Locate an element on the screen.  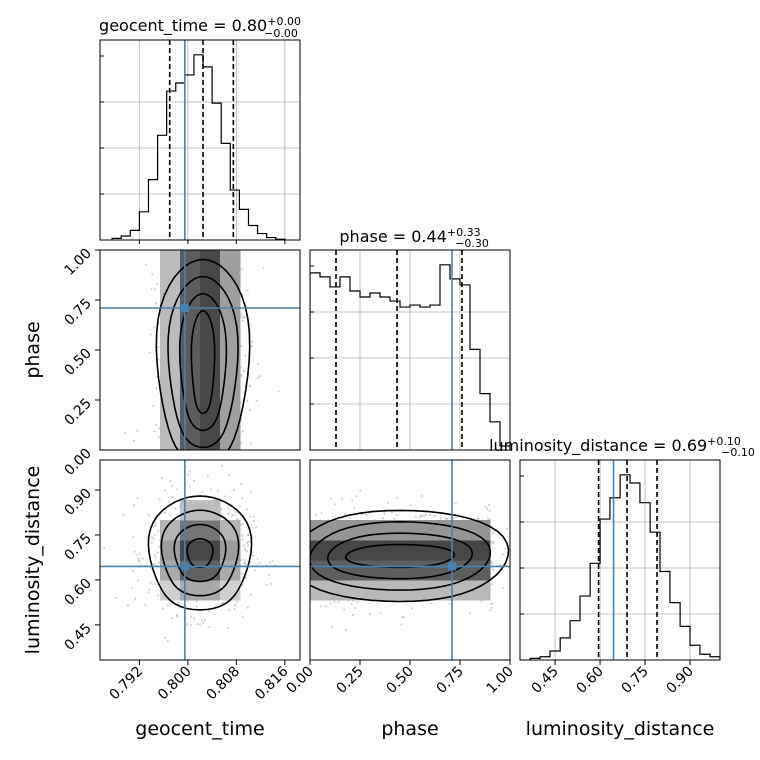
xlabel-geocent-time: geocent_time is located at coordinates (199, 729).